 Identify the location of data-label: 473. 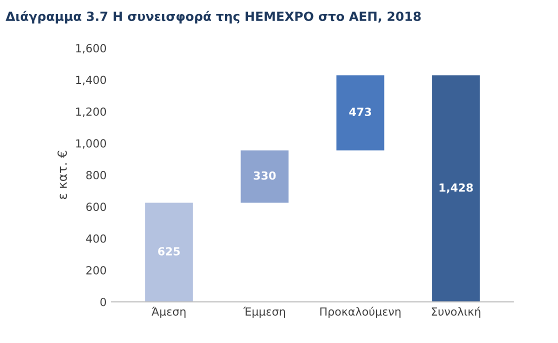
(360, 112).